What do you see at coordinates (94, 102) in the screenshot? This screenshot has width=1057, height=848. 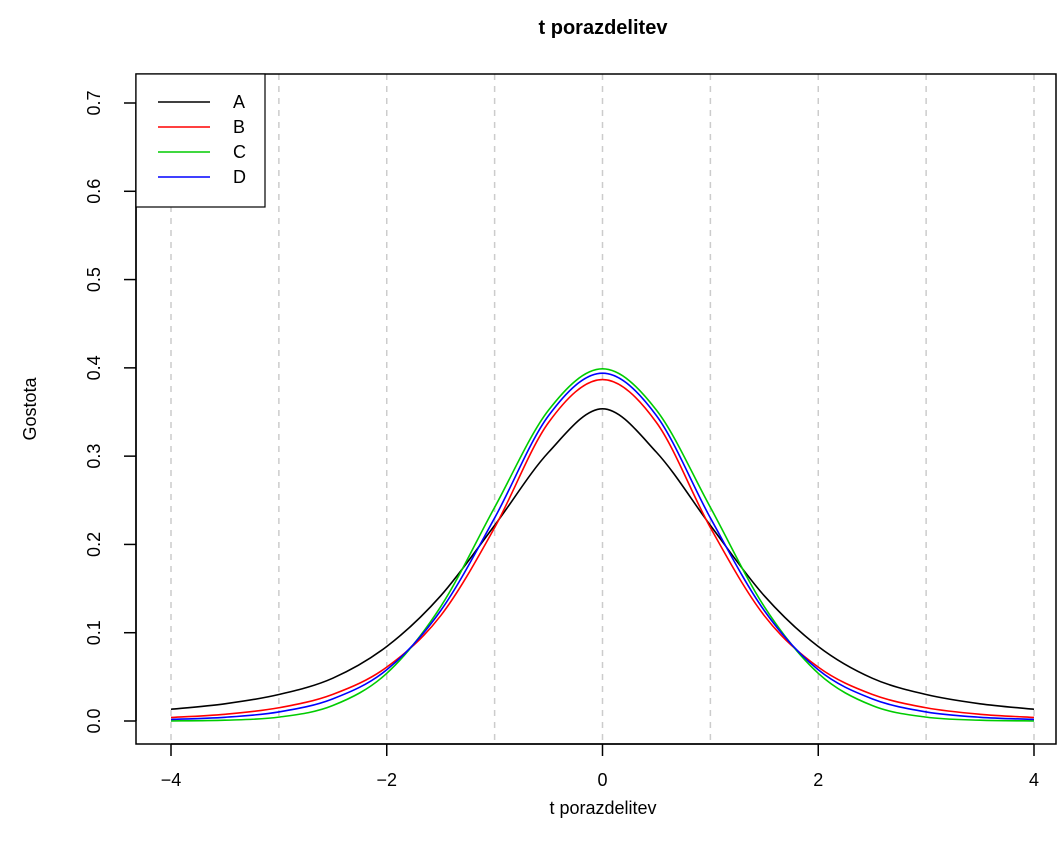 I see `y-tick-label: 0.7` at bounding box center [94, 102].